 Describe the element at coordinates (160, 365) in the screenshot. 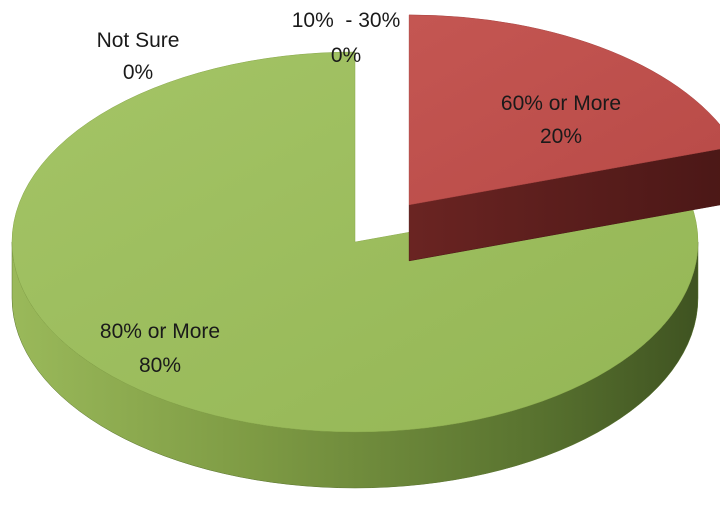

I see `data-label-80-or-more-value: 80%` at that location.